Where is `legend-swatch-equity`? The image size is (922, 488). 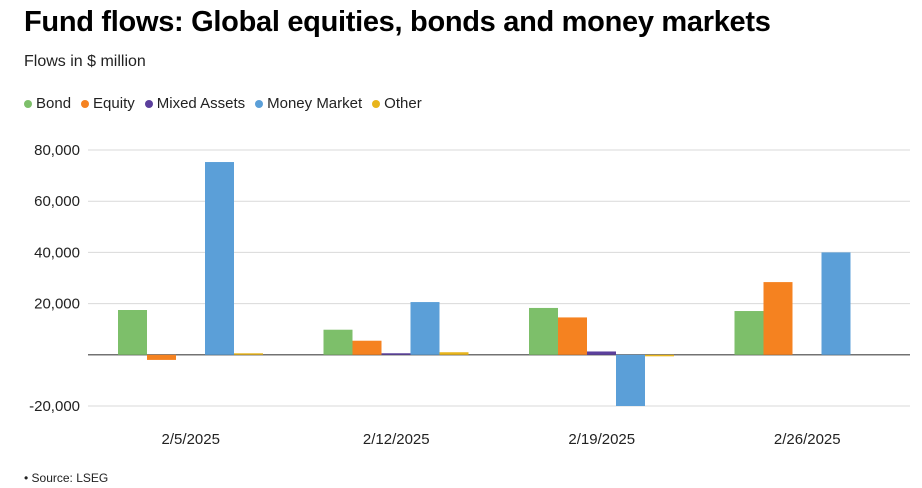 legend-swatch-equity is located at coordinates (85, 103).